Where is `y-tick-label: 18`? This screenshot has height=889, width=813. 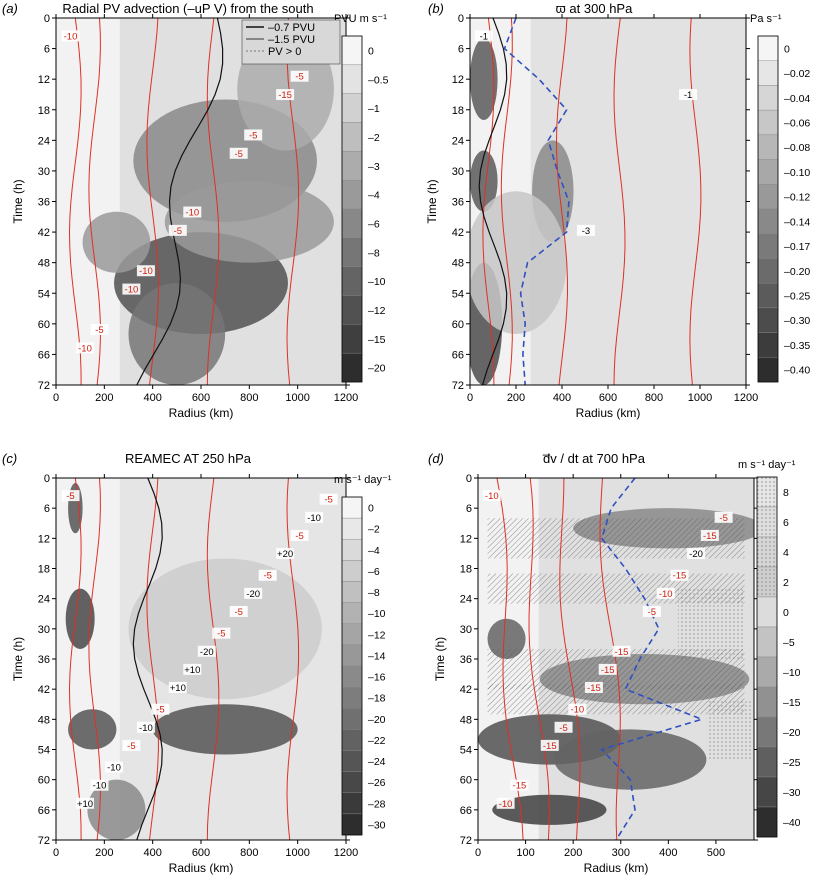
y-tick-label: 18 is located at coordinates (44, 570).